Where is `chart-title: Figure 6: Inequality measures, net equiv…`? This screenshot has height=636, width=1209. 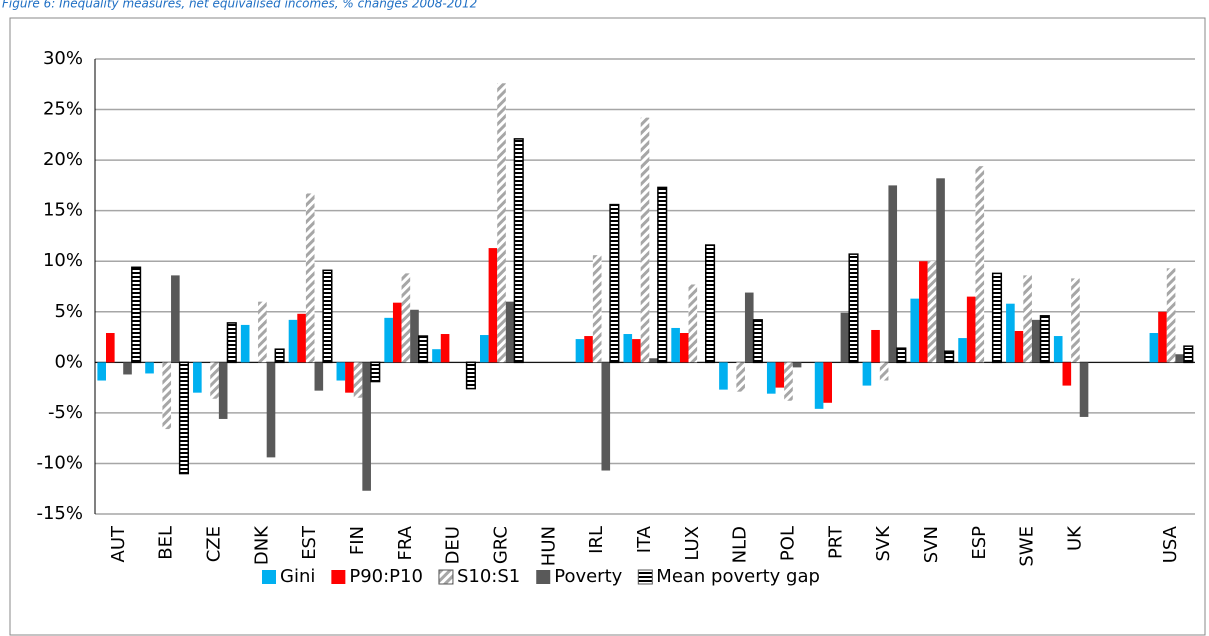 chart-title: Figure 6: Inequality measures, net equiv… is located at coordinates (239, 5).